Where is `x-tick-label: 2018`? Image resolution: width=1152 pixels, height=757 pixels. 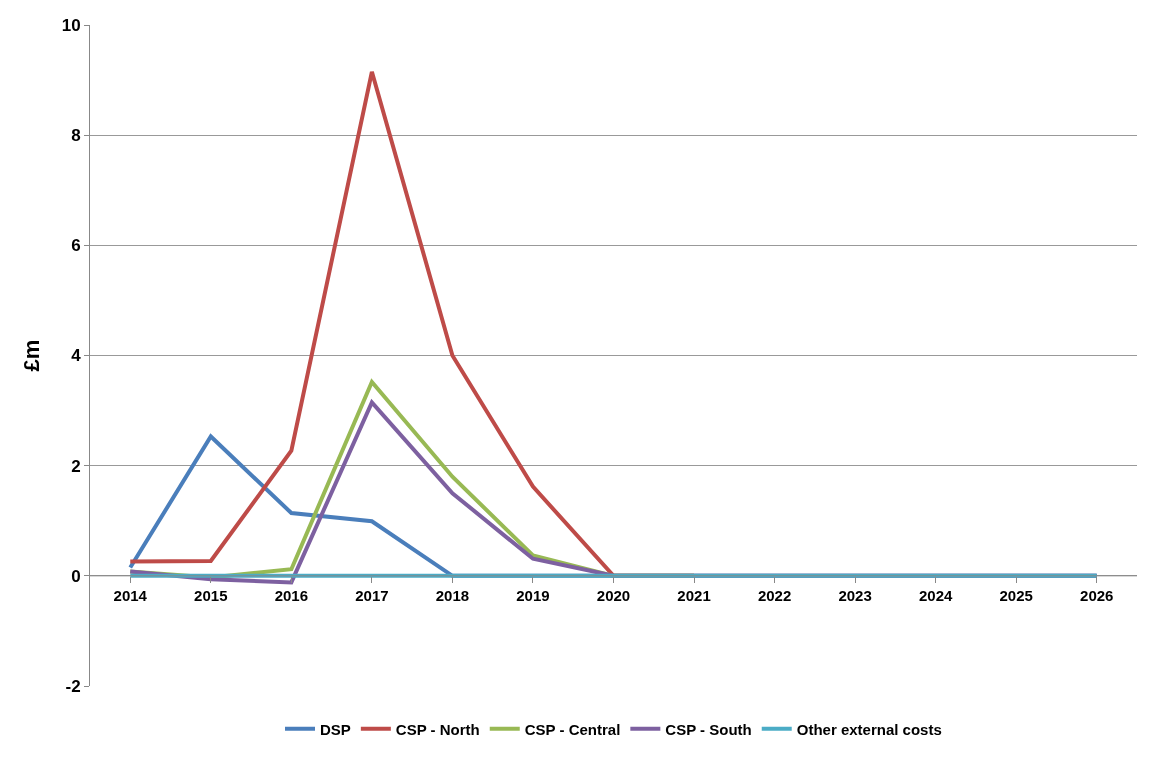
x-tick-label: 2018 is located at coordinates (452, 595).